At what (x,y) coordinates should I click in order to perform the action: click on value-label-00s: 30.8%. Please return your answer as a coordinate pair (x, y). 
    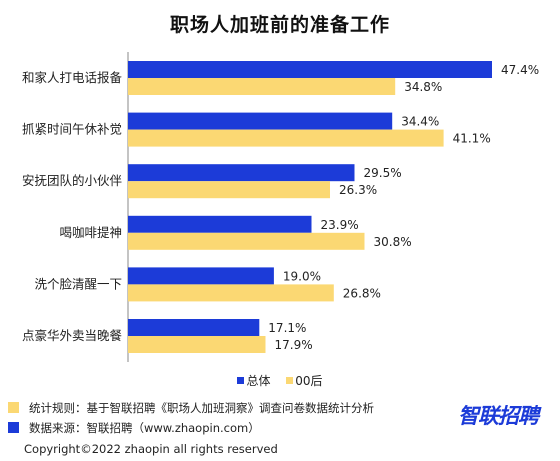
    Looking at the image, I should click on (393, 242).